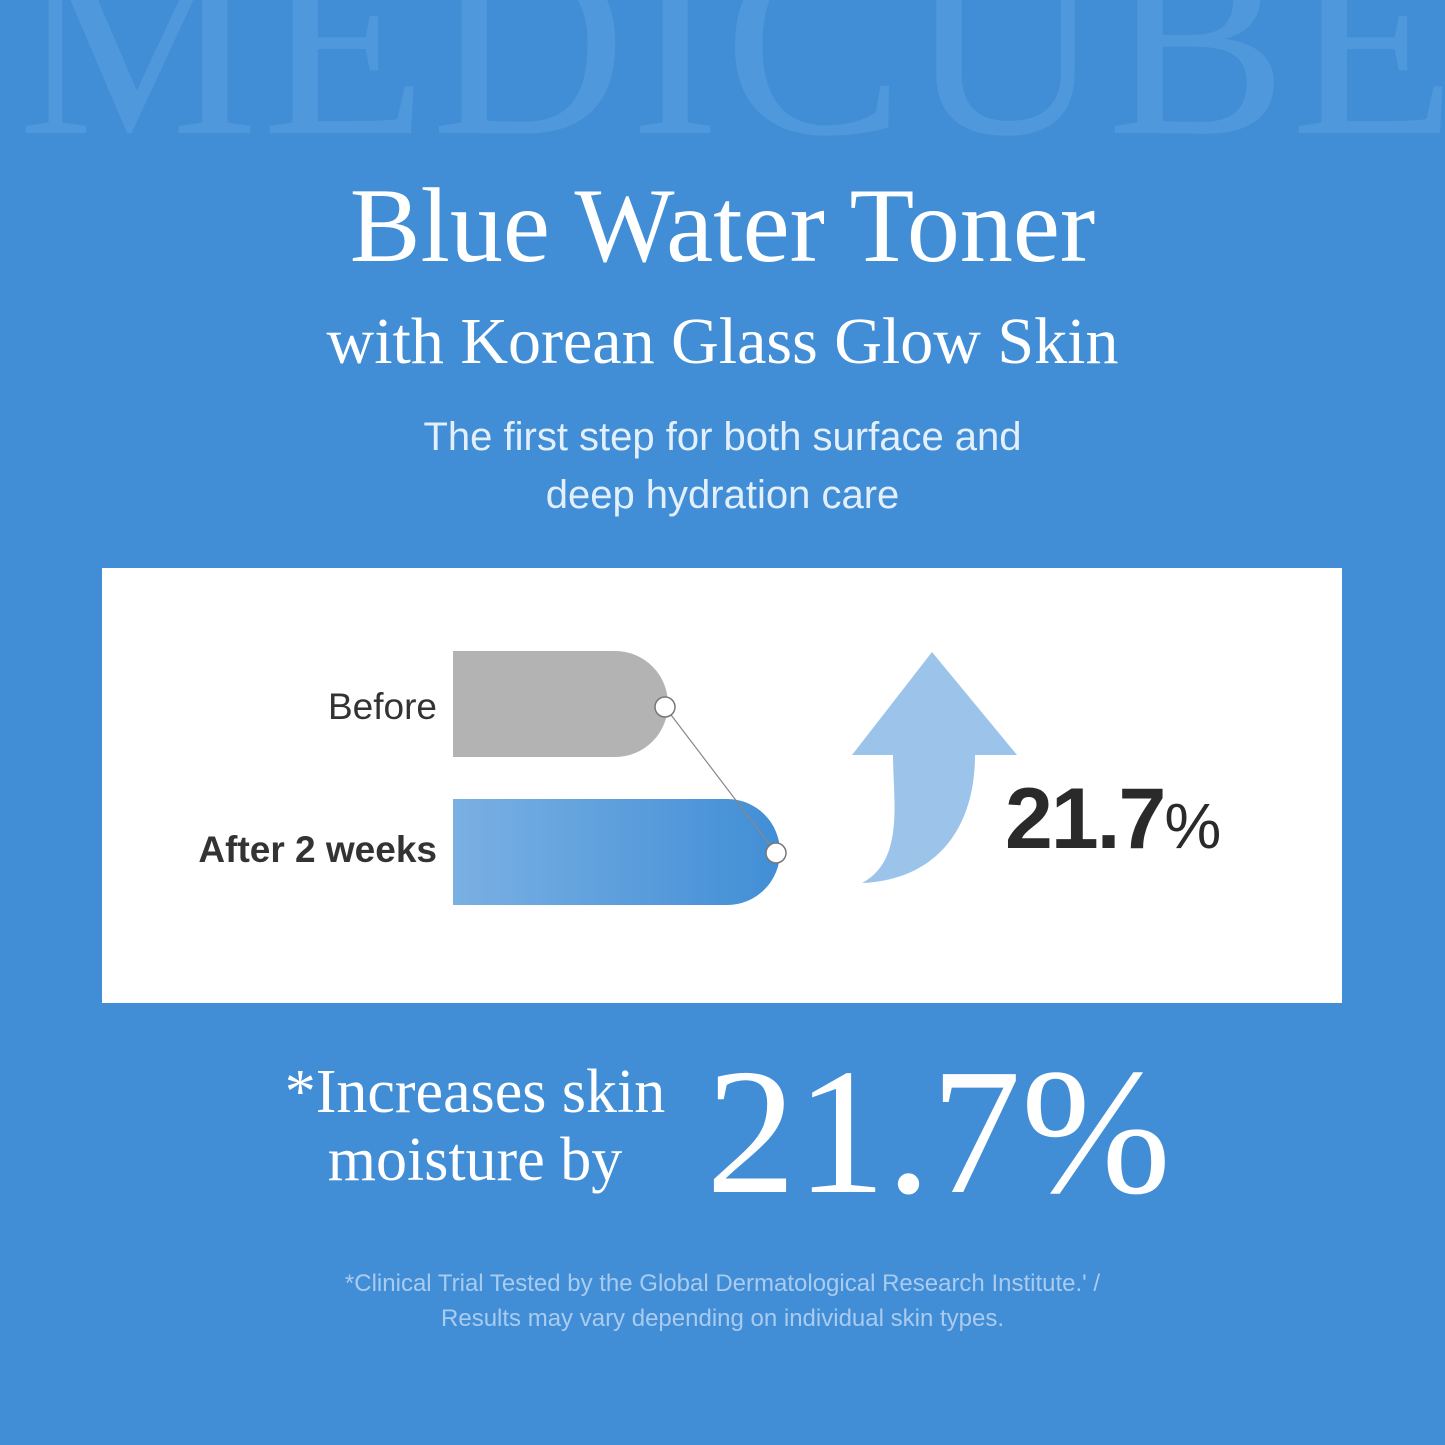  I want to click on before-bar, so click(560, 704).